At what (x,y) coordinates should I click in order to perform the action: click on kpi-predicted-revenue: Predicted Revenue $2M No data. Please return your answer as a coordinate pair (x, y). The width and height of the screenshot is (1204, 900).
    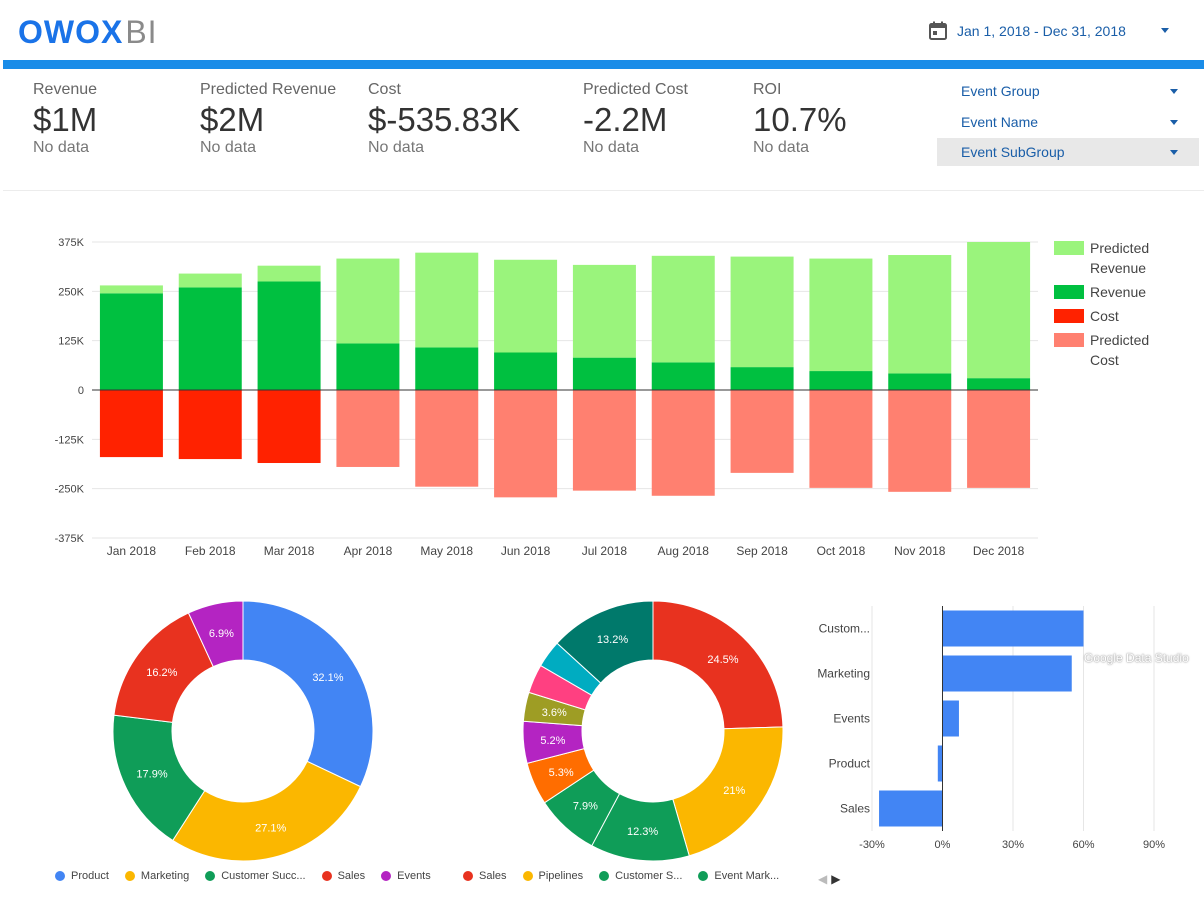
    Looking at the image, I should click on (268, 119).